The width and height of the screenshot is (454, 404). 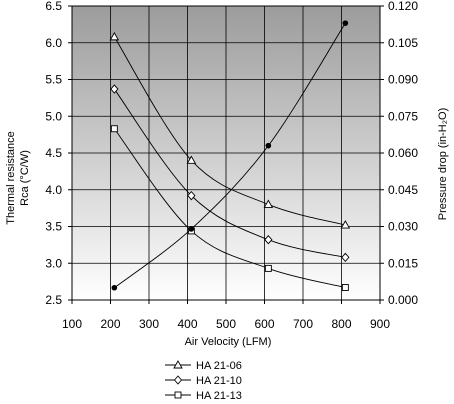 I want to click on x-tick-label: 400, so click(x=187, y=324).